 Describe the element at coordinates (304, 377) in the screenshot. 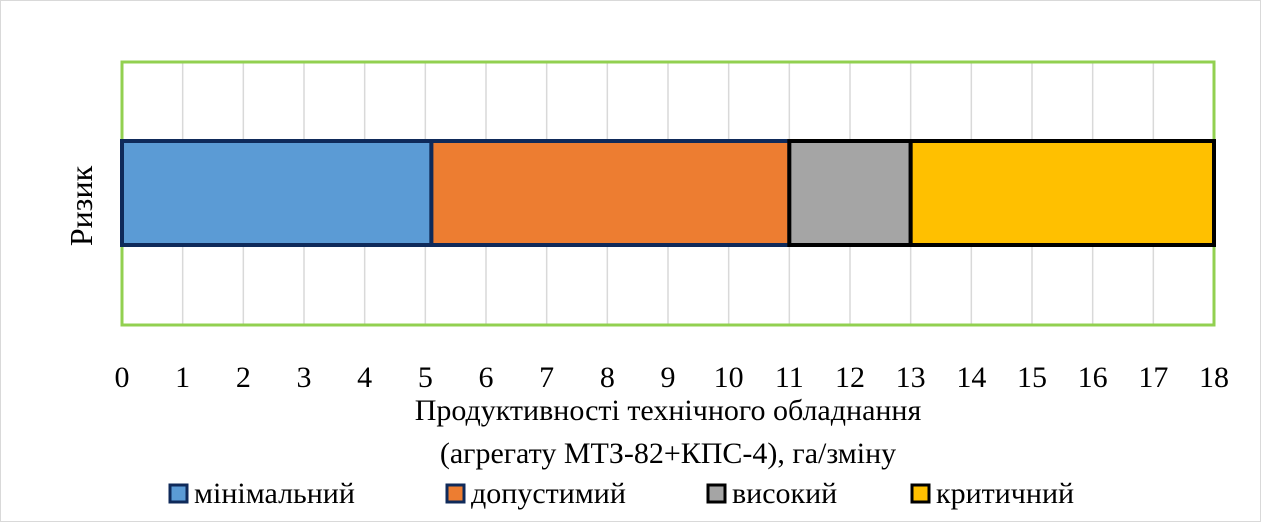

I see `x-tick-label: 3` at that location.